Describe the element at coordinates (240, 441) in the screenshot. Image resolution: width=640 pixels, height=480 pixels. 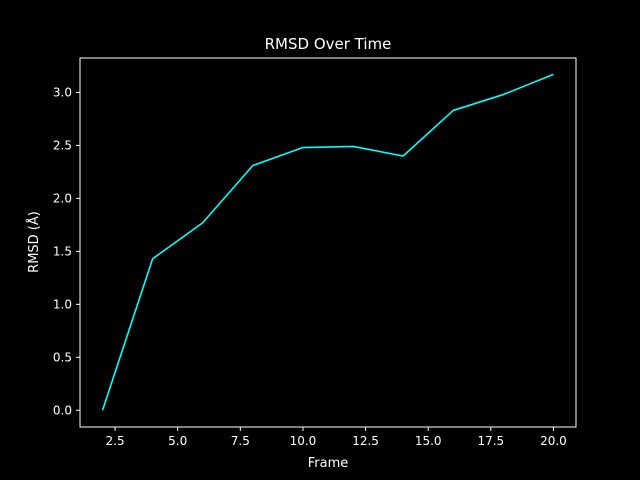
I see `x-tick-label: 7.5` at that location.